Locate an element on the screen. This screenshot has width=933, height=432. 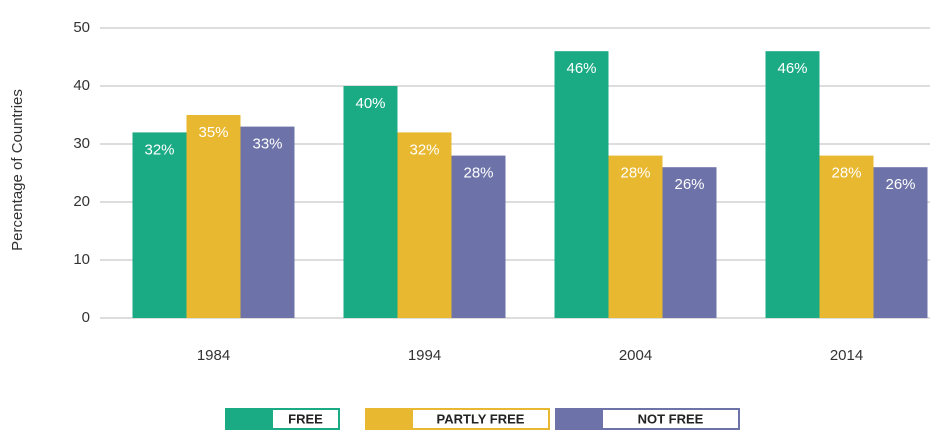
y-tick-label: 40 is located at coordinates (81, 85).